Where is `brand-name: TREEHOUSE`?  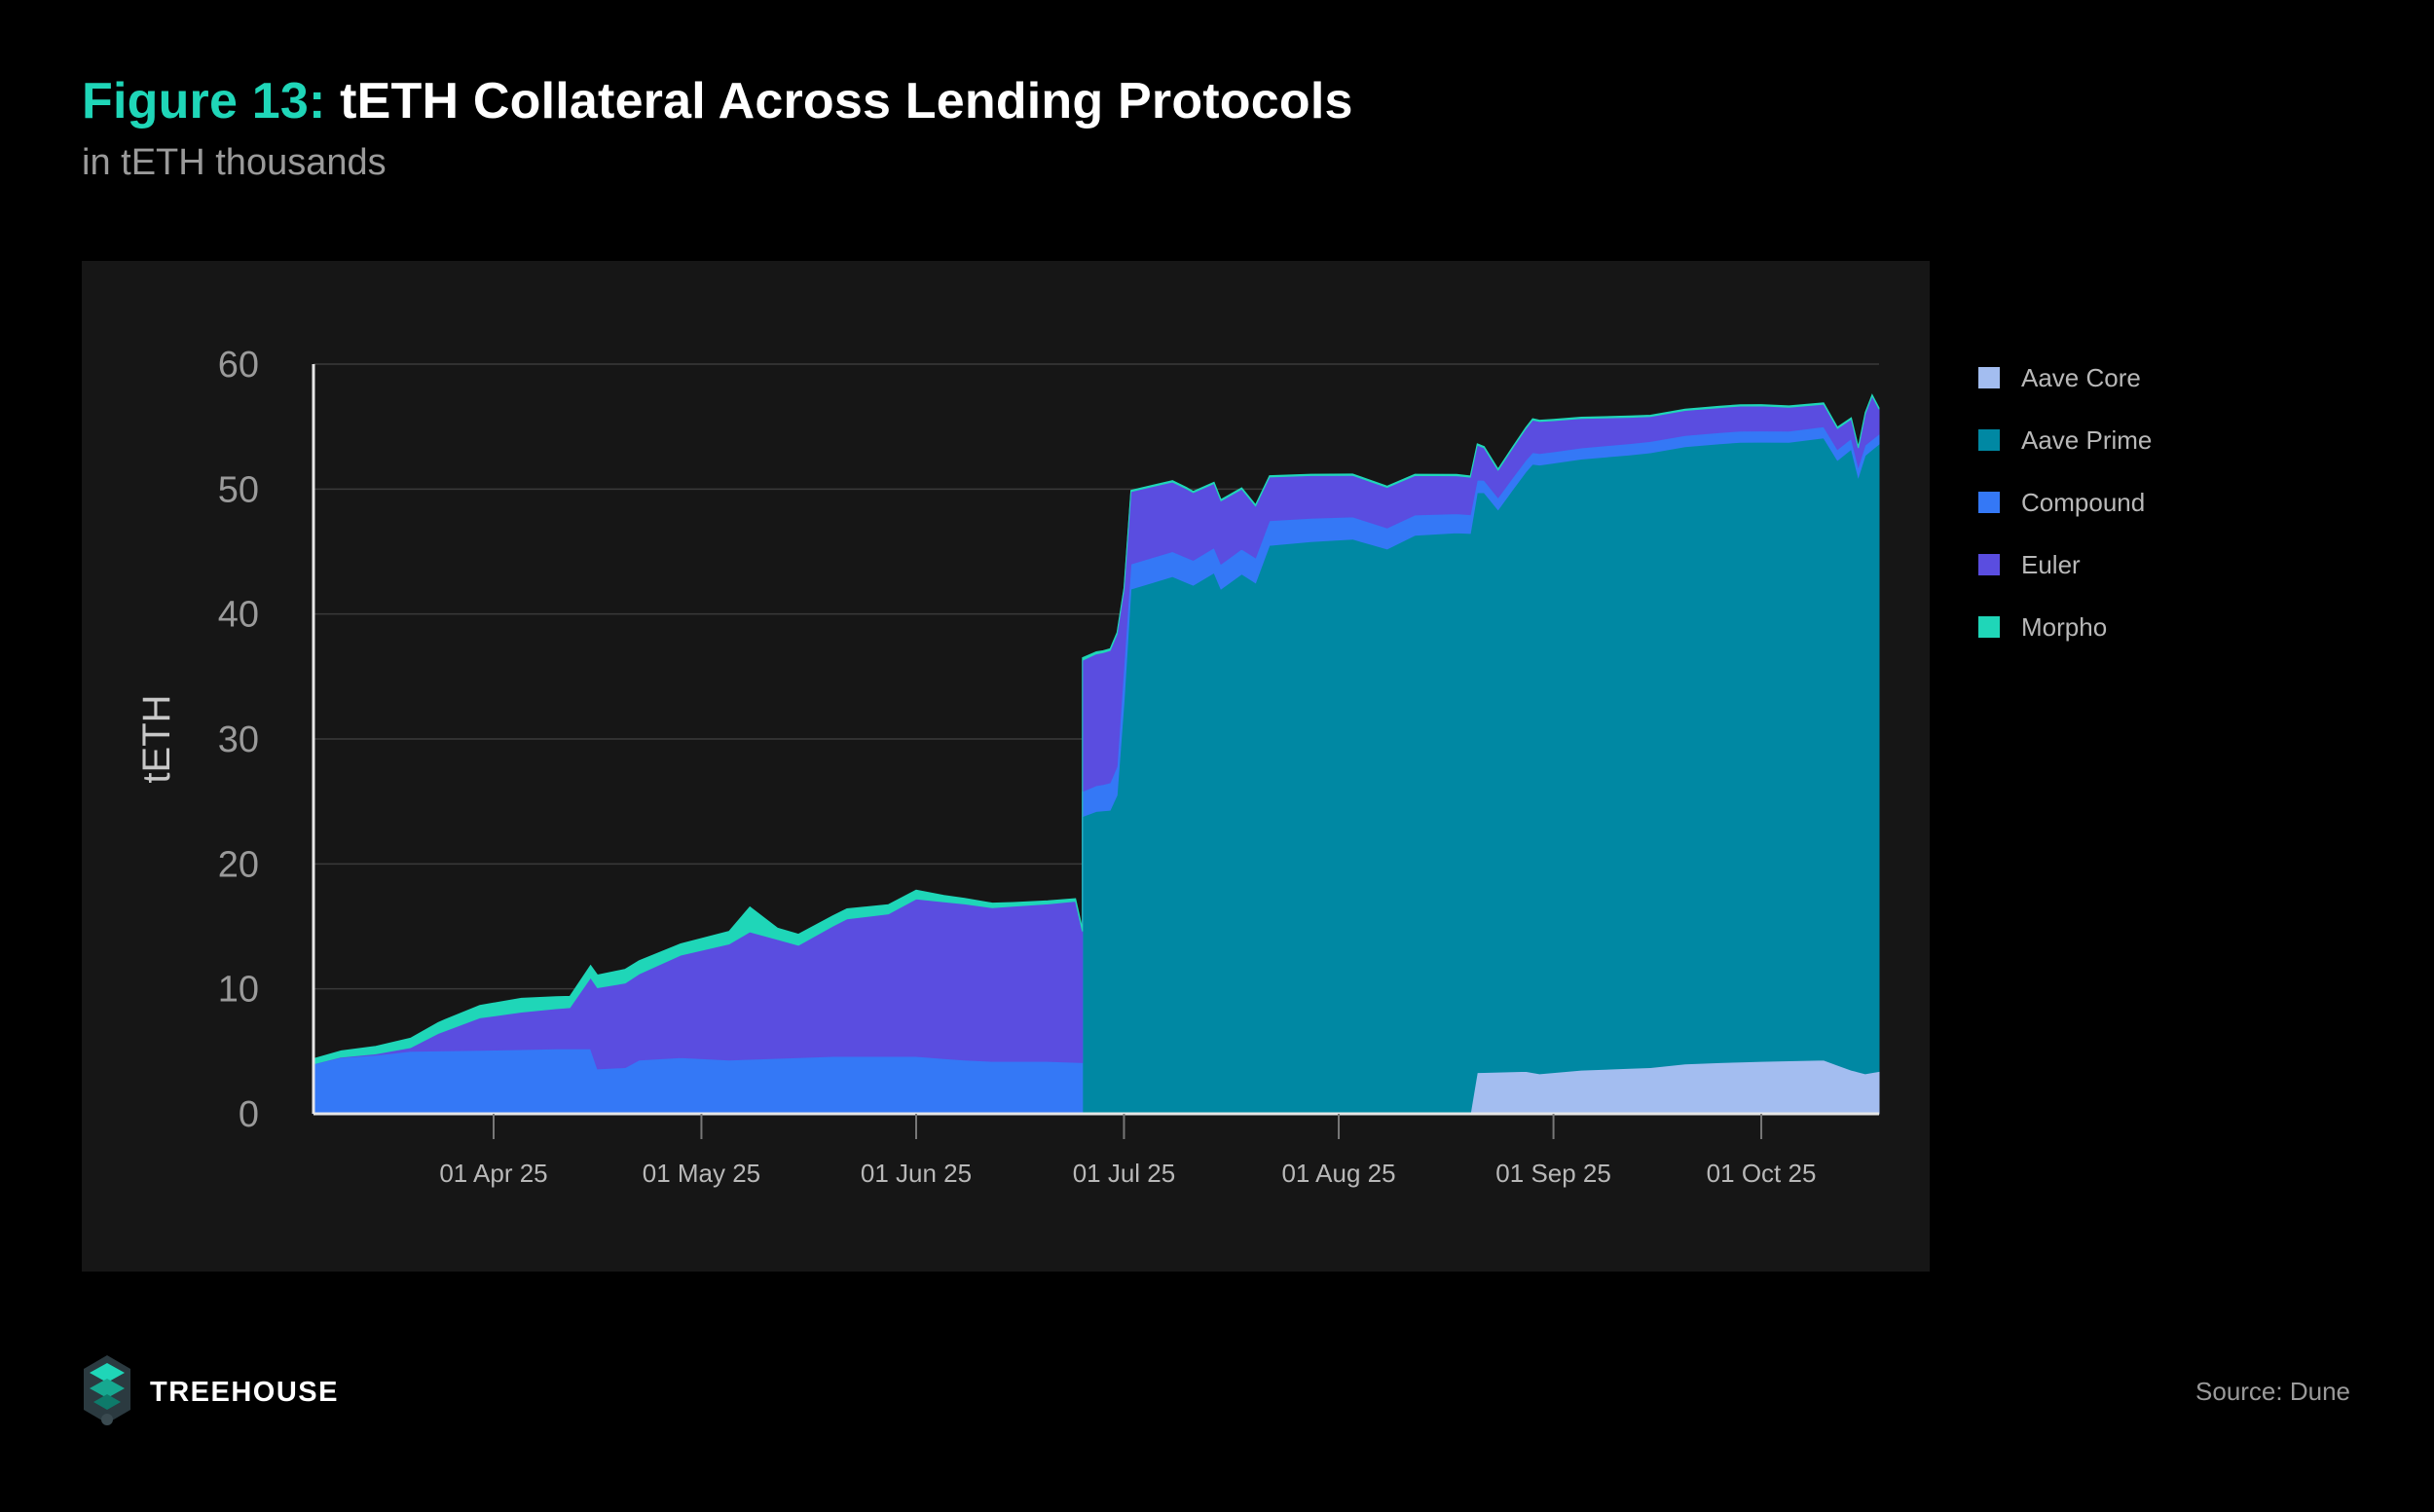
brand-name: TREEHOUSE is located at coordinates (244, 1392).